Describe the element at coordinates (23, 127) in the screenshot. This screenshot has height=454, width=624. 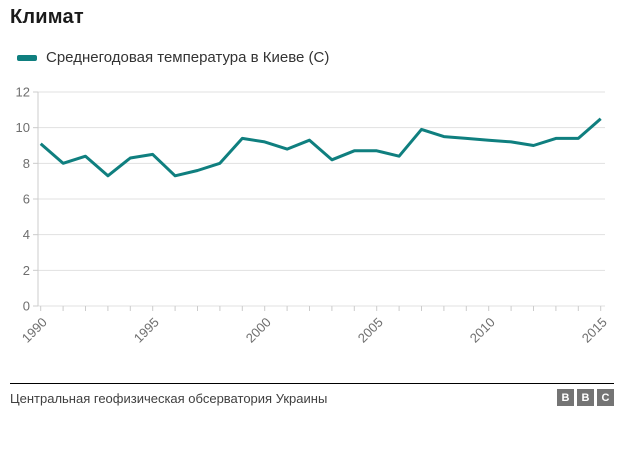
I see `y-tick-label: 10` at that location.